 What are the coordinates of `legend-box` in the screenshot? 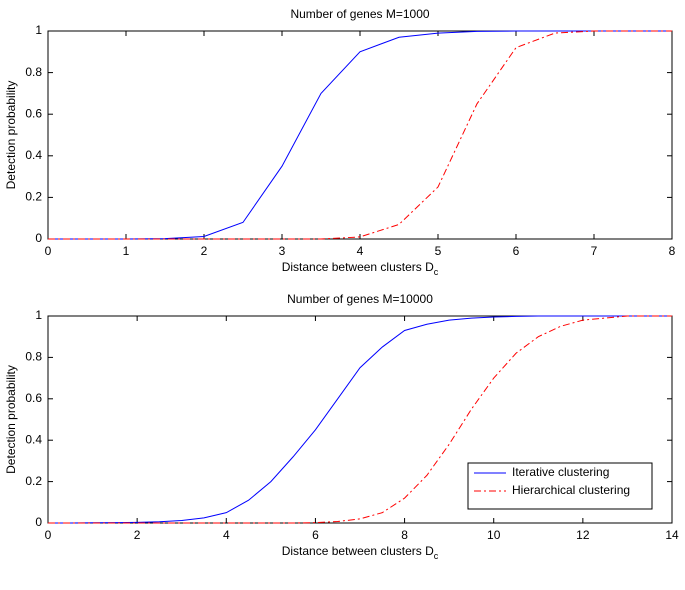 It's located at (560, 486).